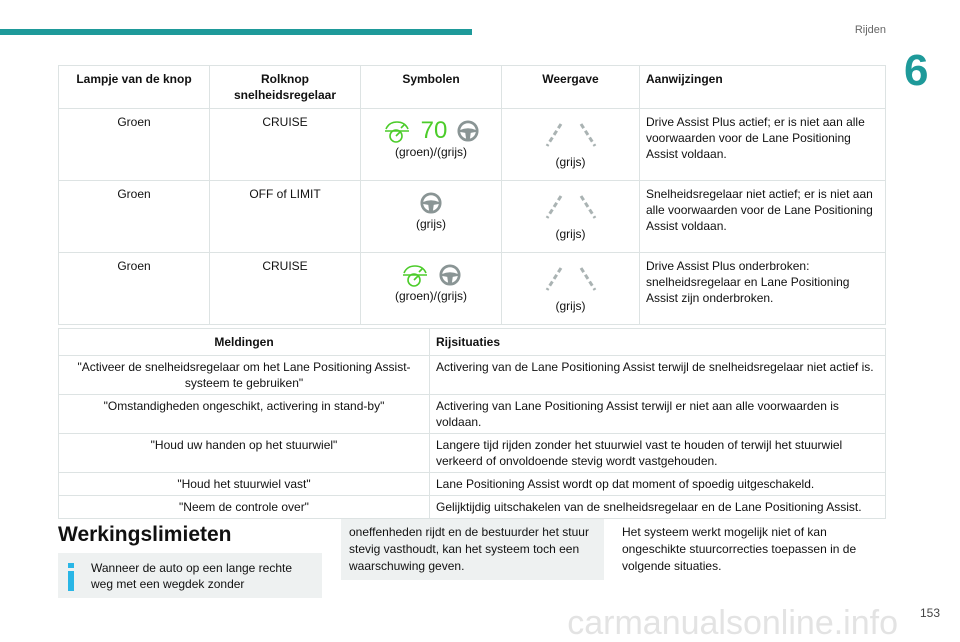  I want to click on col-header: Meldingen, so click(244, 342).